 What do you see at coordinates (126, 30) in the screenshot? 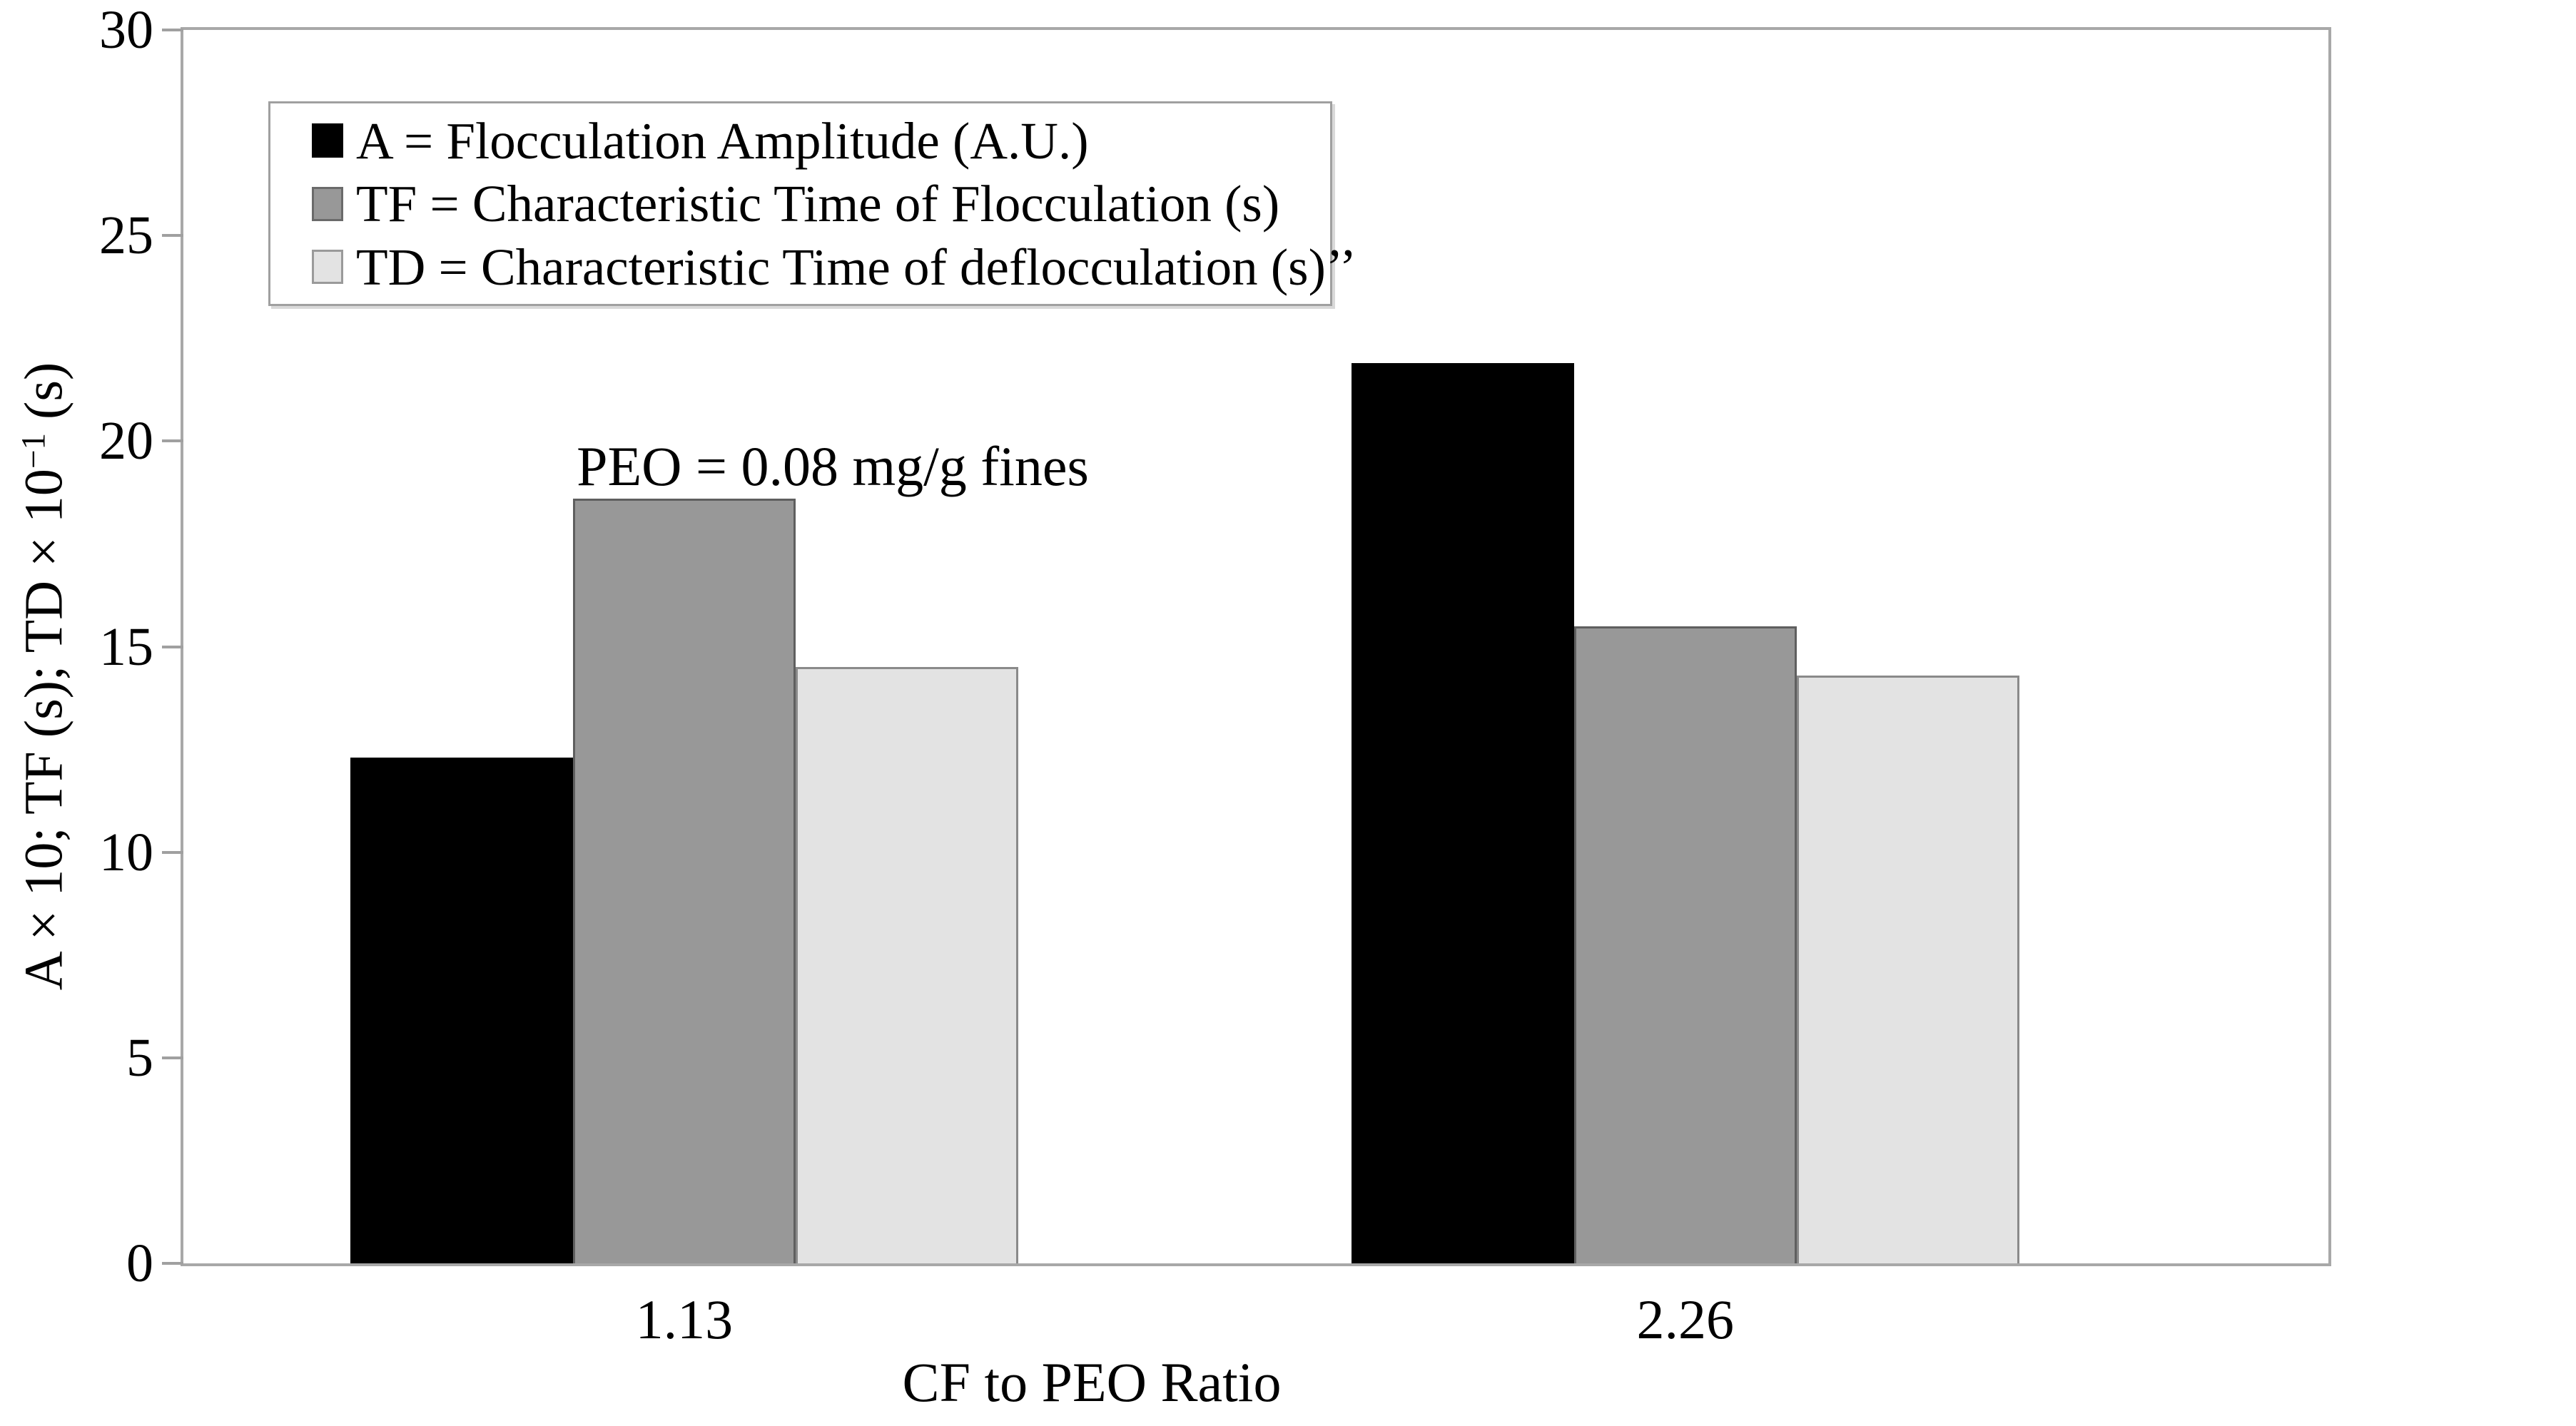
I see `y-tick-label: 30` at bounding box center [126, 30].